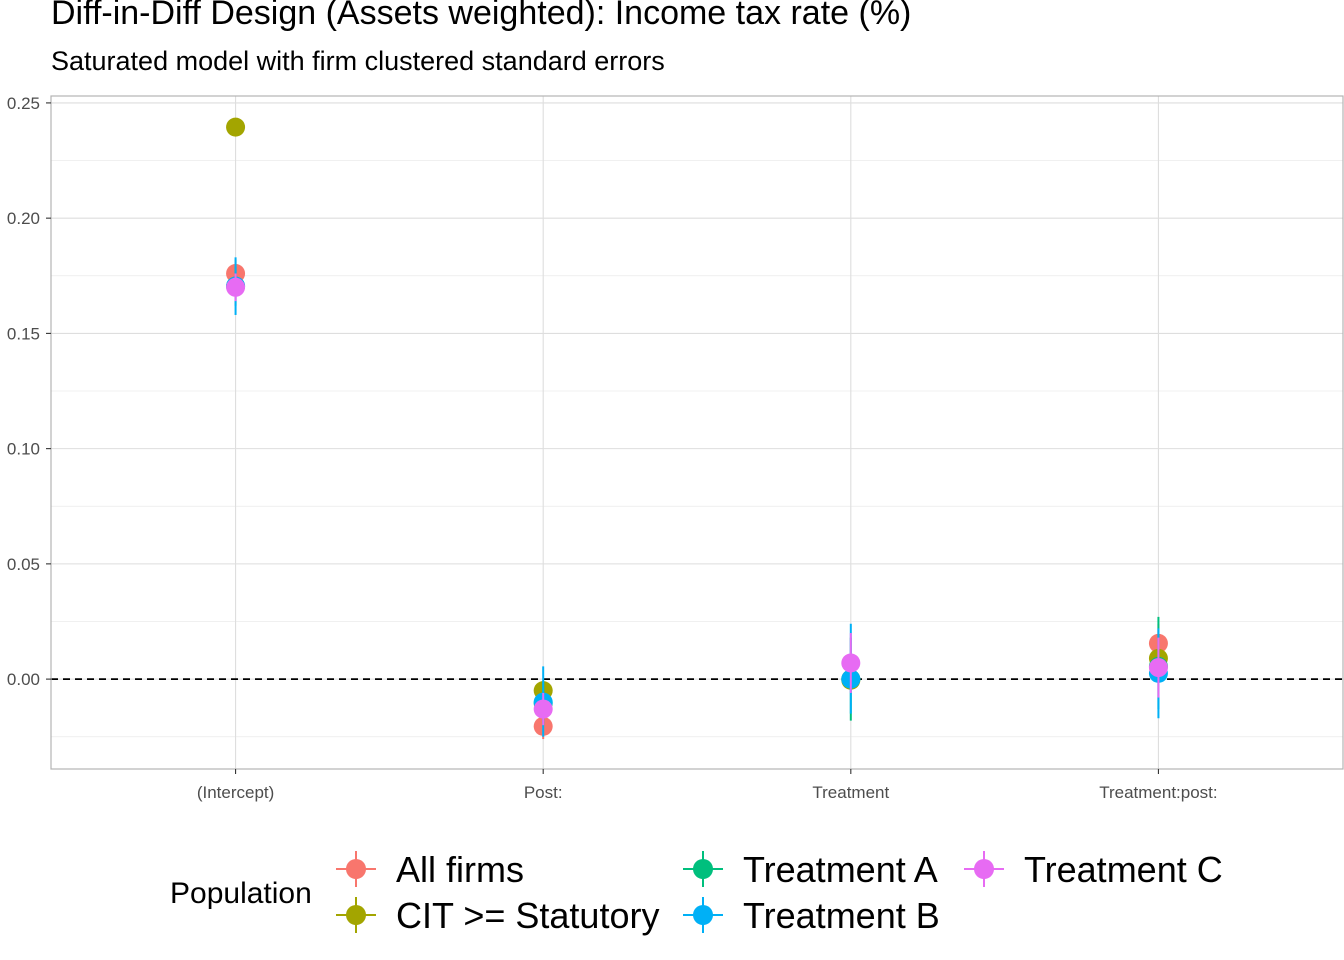 The image size is (1344, 960). What do you see at coordinates (707, 785) in the screenshot?
I see `x-axis-ticks: (Intercept) Post: Treatment Treatment:post:` at bounding box center [707, 785].